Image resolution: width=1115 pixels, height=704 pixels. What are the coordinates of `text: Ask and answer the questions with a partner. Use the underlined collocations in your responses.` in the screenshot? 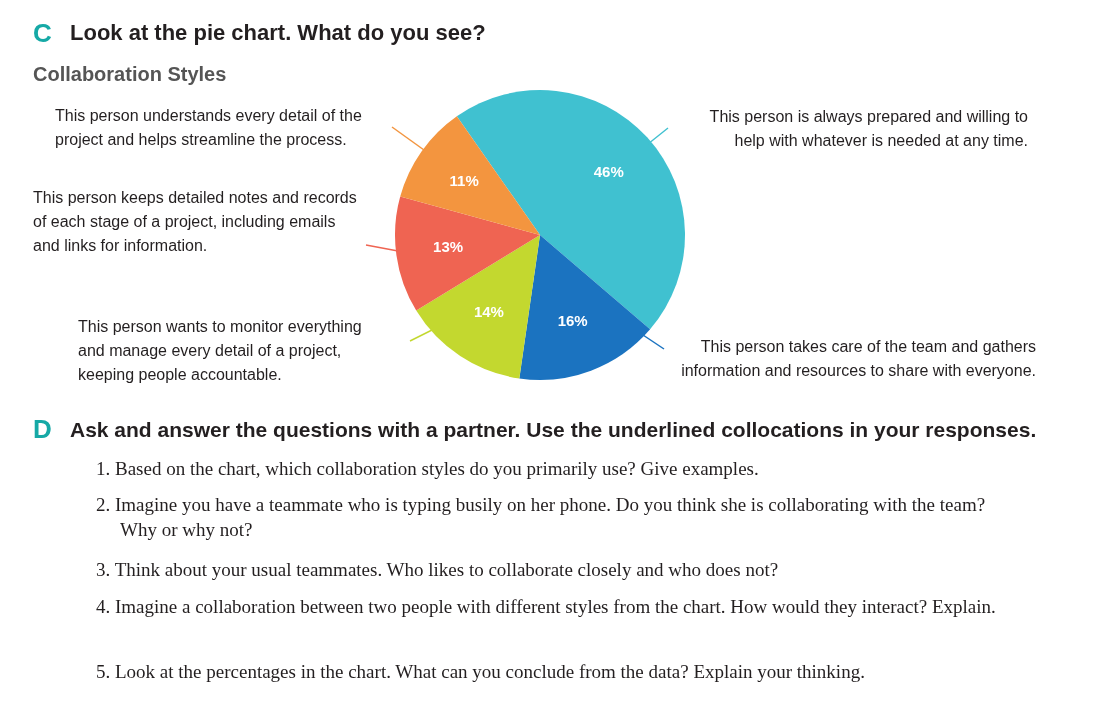 It's located at (553, 430).